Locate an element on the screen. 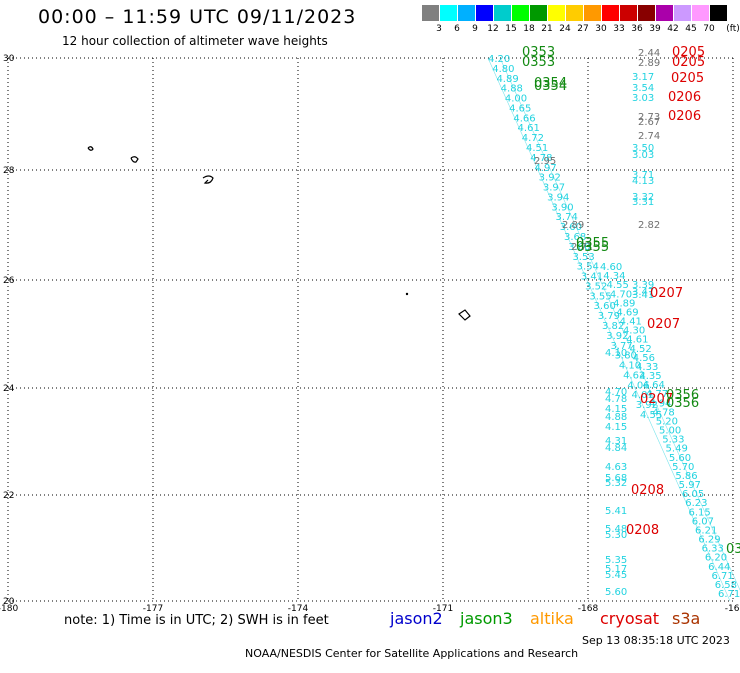  swh-label-cyan: 6.71 is located at coordinates (722, 576).